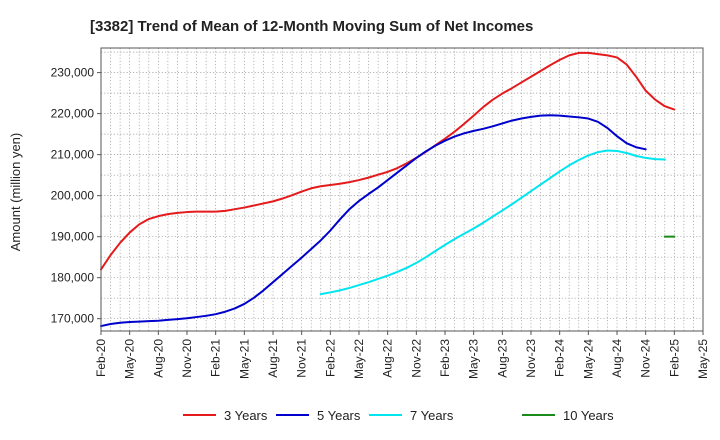  What do you see at coordinates (101, 358) in the screenshot?
I see `x-tick-label: Feb-20` at bounding box center [101, 358].